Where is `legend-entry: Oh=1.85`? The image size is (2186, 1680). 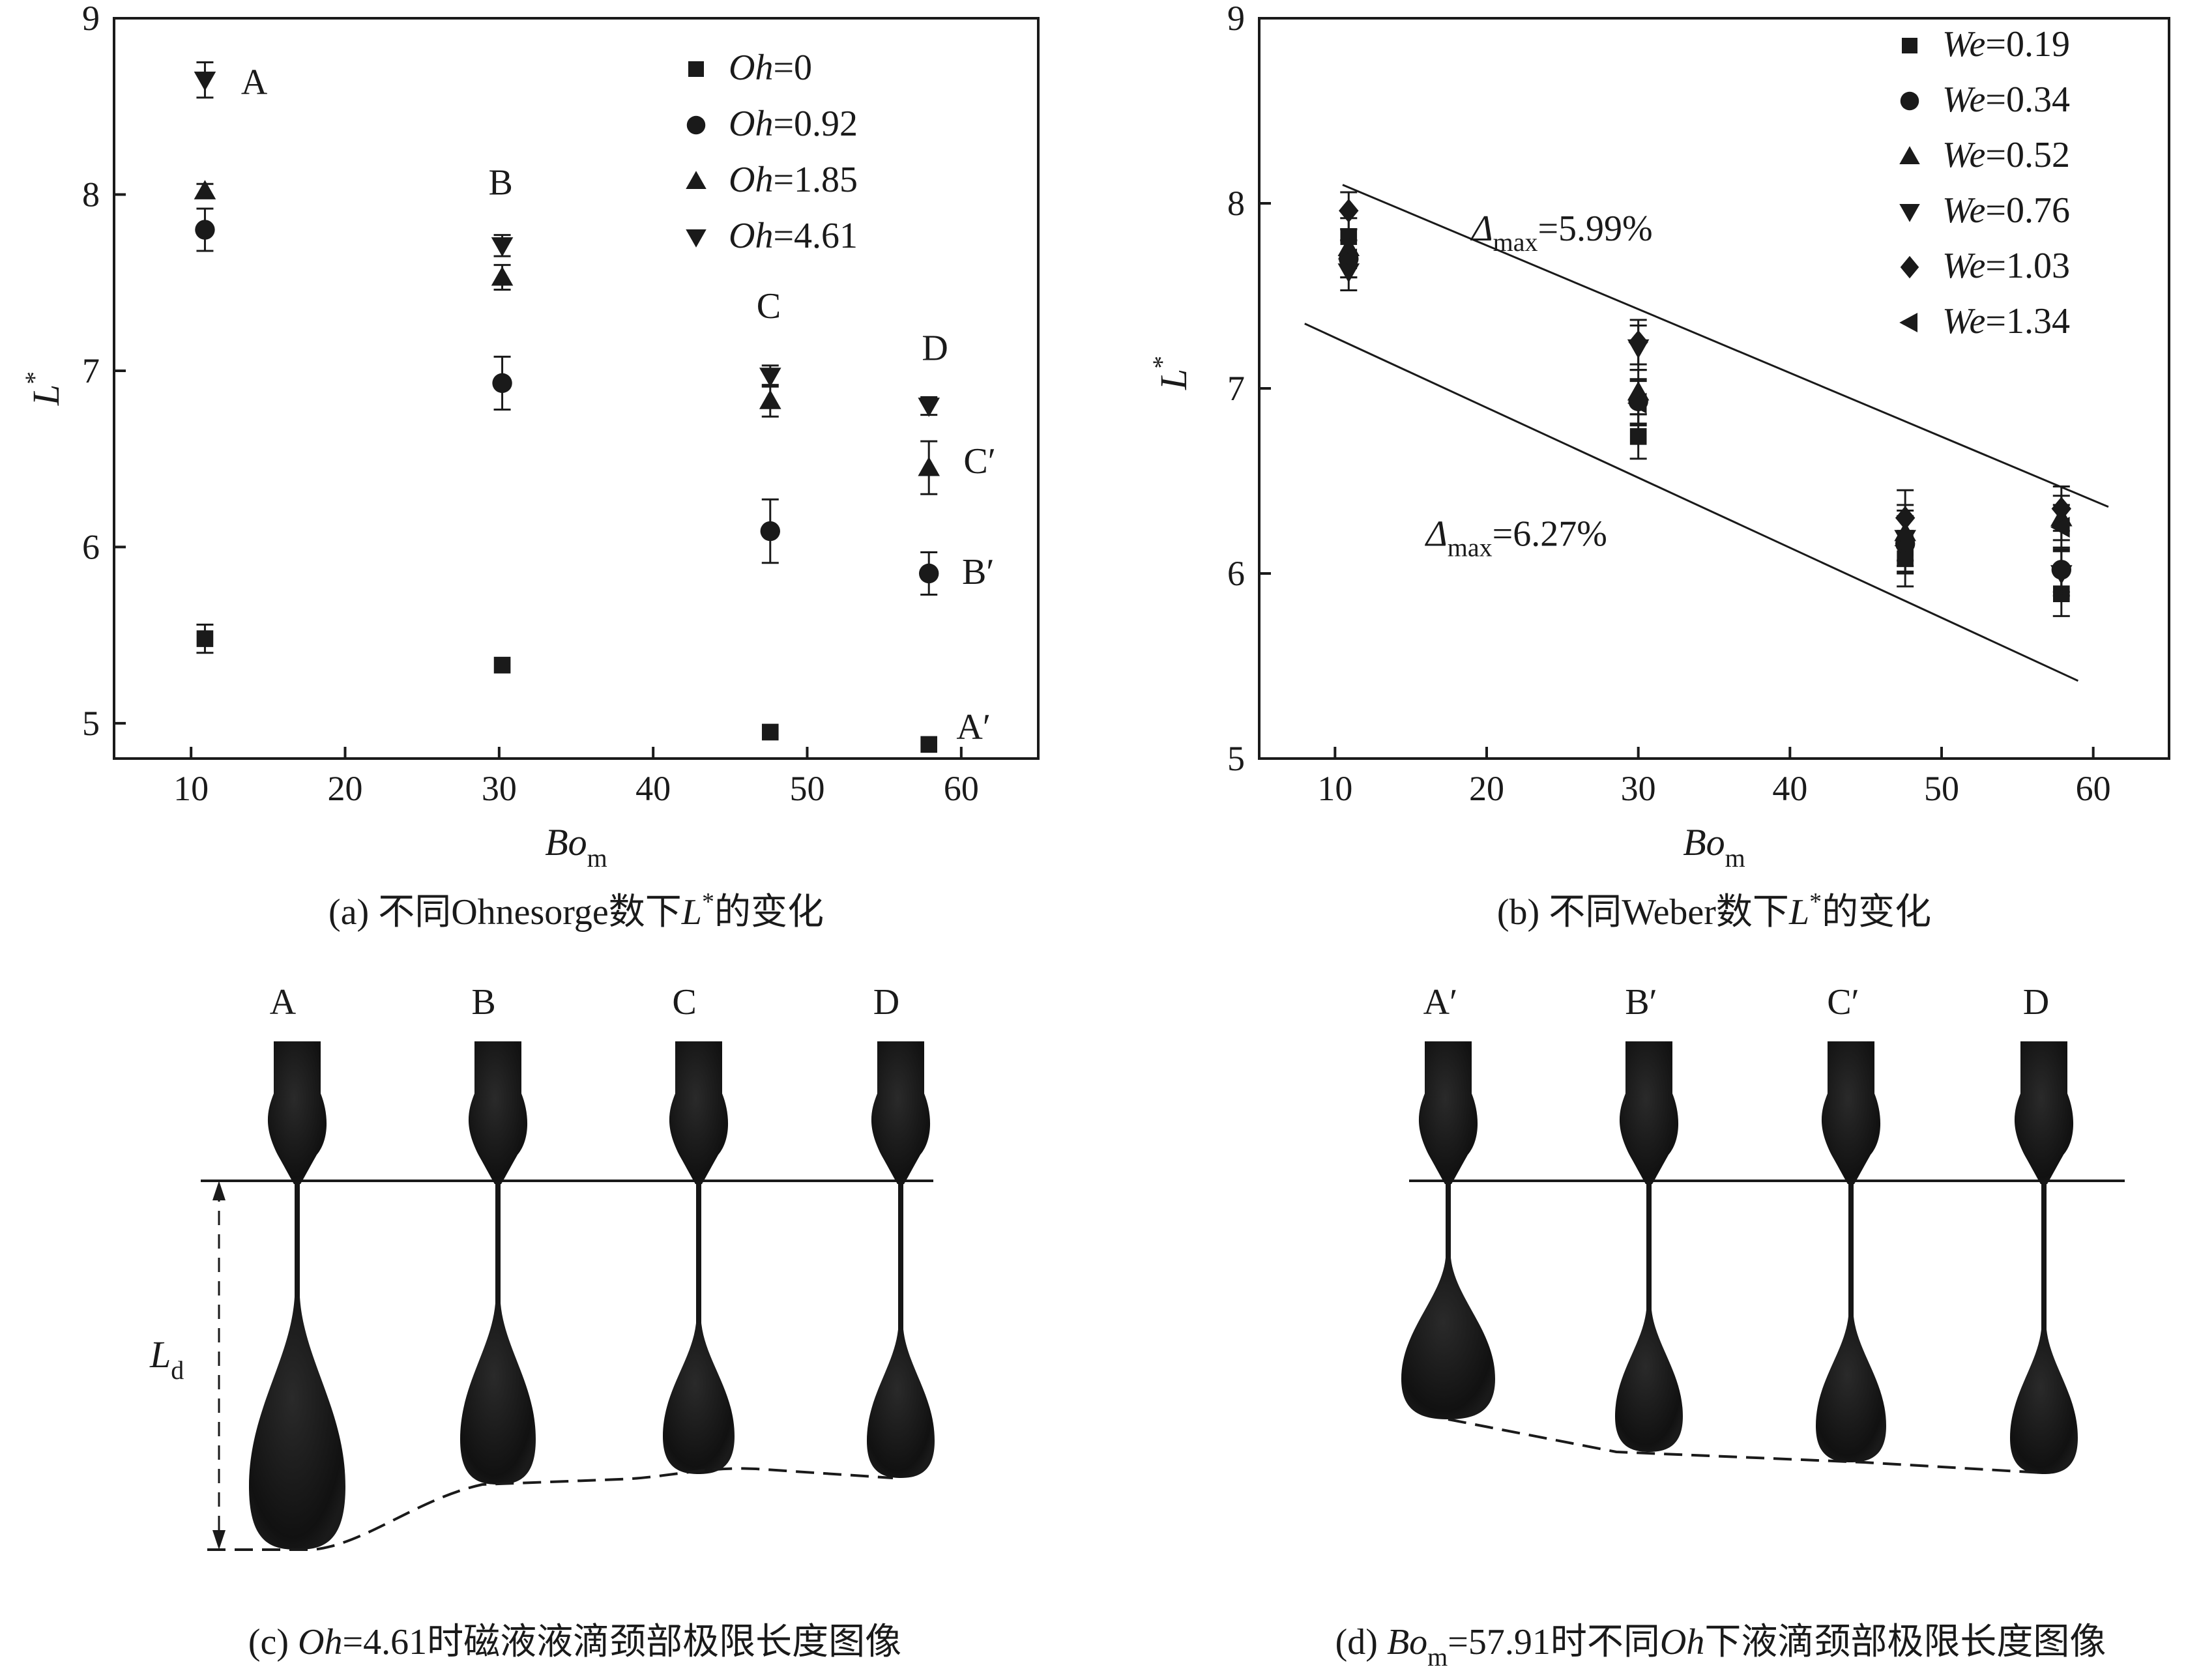 legend-entry: Oh=1.85 is located at coordinates (793, 180).